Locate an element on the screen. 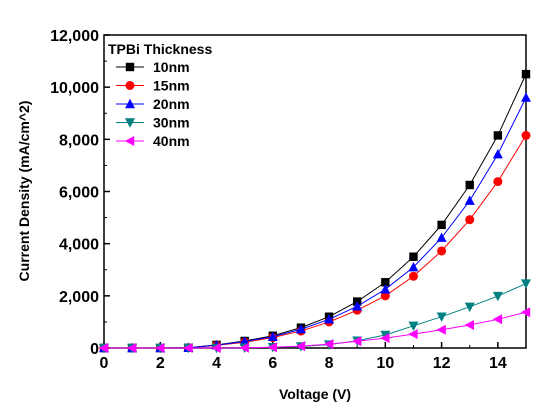  legend-marker-40nm is located at coordinates (129, 141).